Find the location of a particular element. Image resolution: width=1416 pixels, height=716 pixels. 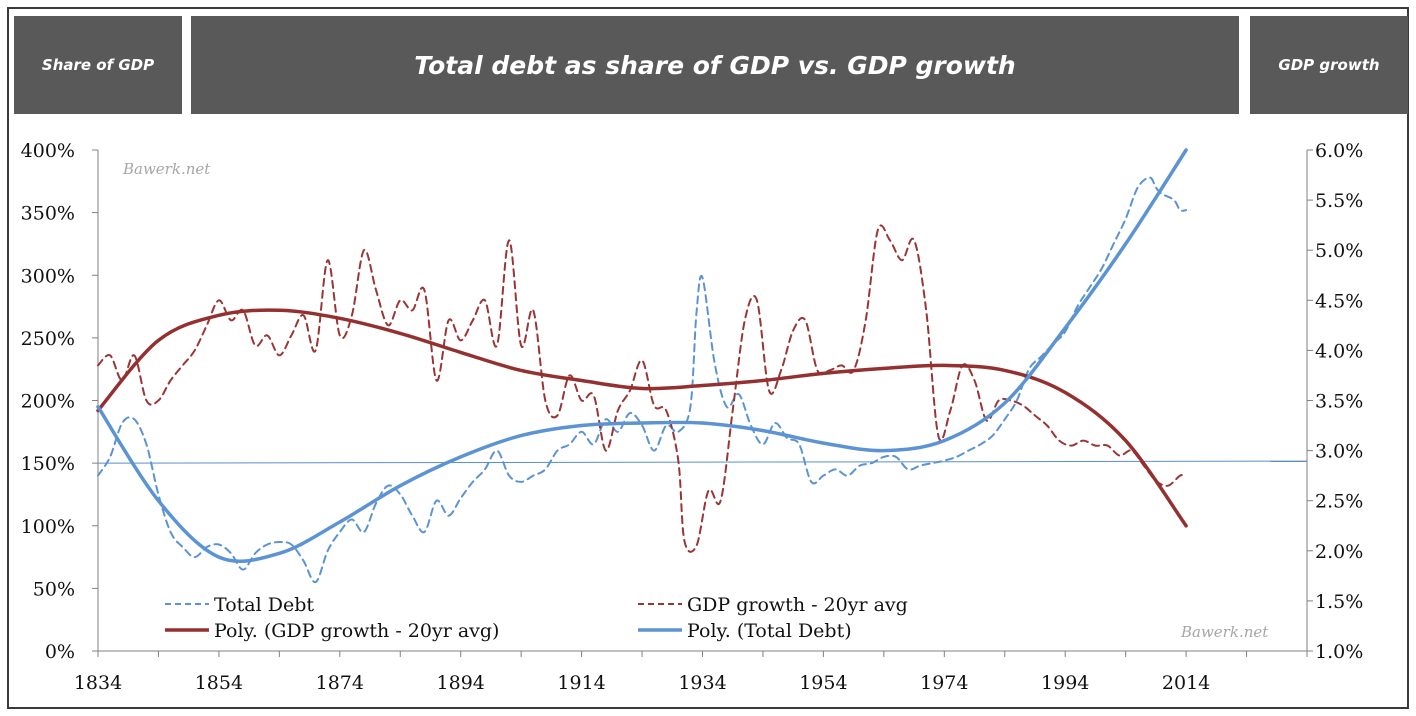

y-left-tick-label: 350% is located at coordinates (48, 214).